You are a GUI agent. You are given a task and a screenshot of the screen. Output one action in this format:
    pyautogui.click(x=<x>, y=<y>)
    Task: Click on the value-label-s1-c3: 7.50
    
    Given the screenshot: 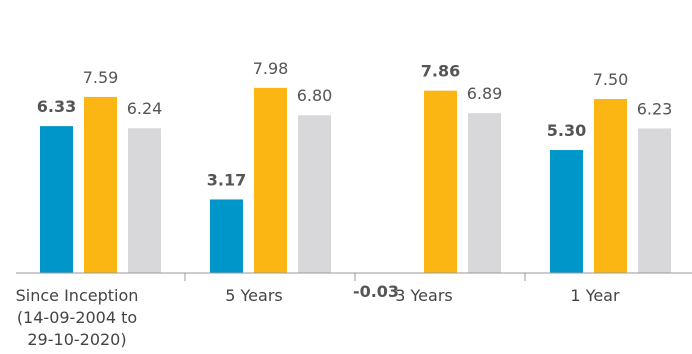 What is the action you would take?
    pyautogui.click(x=611, y=79)
    